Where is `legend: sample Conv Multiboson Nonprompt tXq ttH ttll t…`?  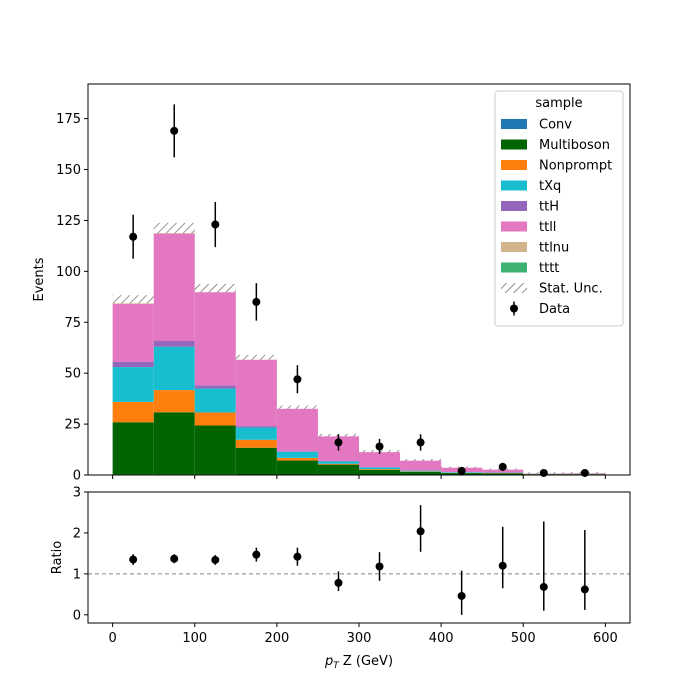
legend: sample Conv Multiboson Nonprompt tXq ttH ttll t… is located at coordinates (559, 208).